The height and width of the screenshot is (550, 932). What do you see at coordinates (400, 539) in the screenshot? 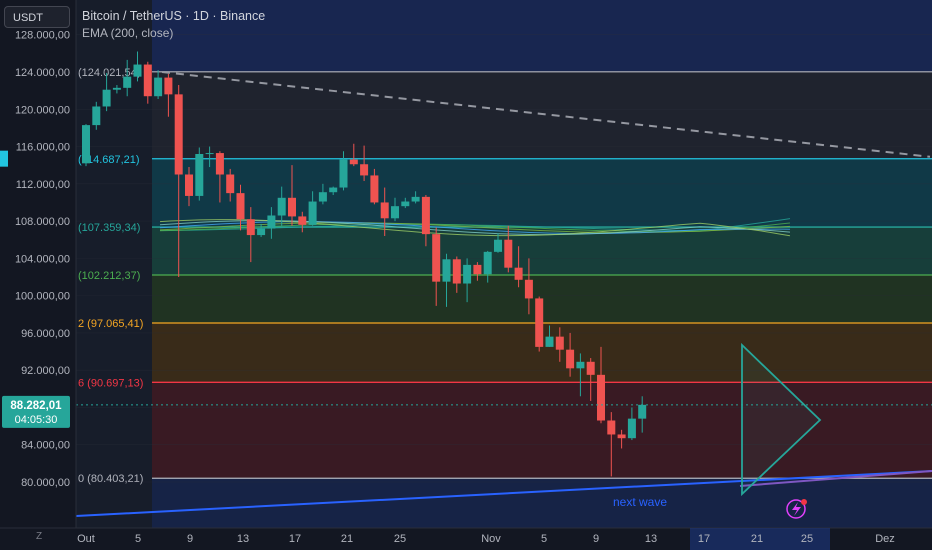
I see `time-tick-label: 25` at bounding box center [400, 539].